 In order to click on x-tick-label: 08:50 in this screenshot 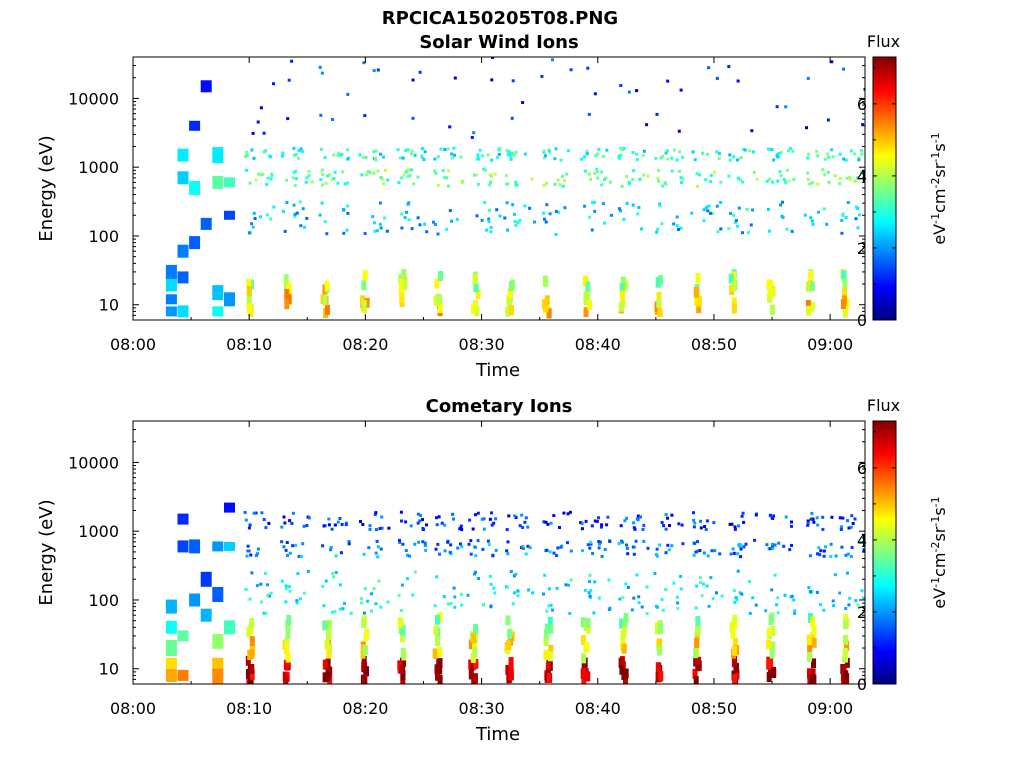, I will do `click(714, 344)`.